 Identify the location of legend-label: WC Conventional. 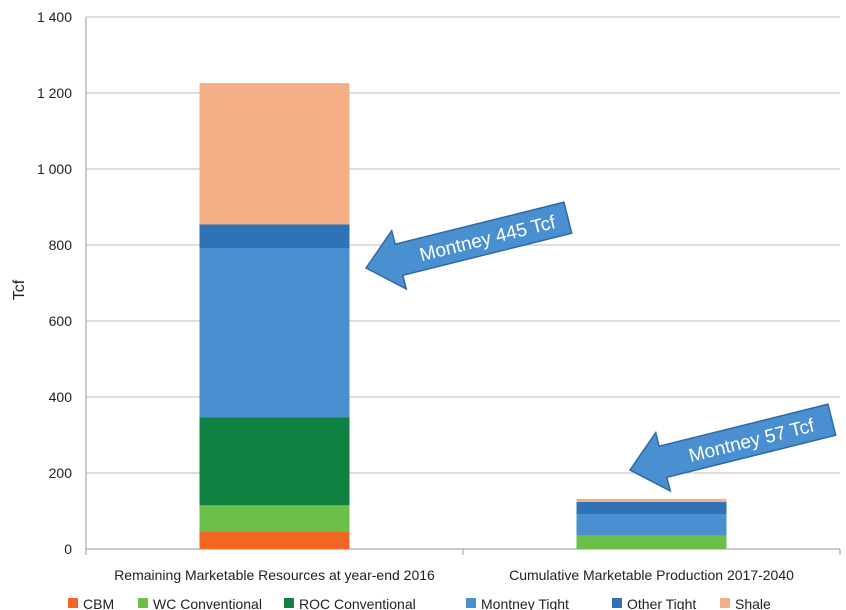
(207, 603).